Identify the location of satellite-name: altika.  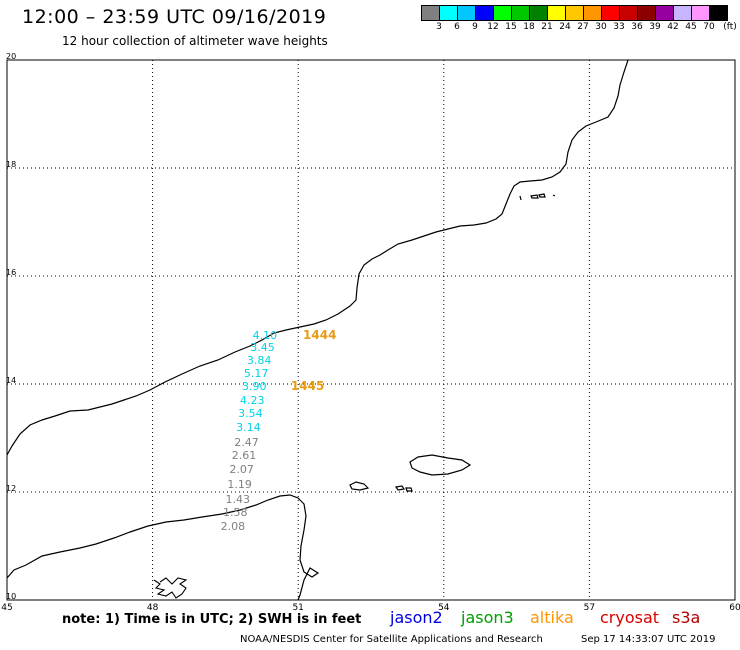
(552, 617).